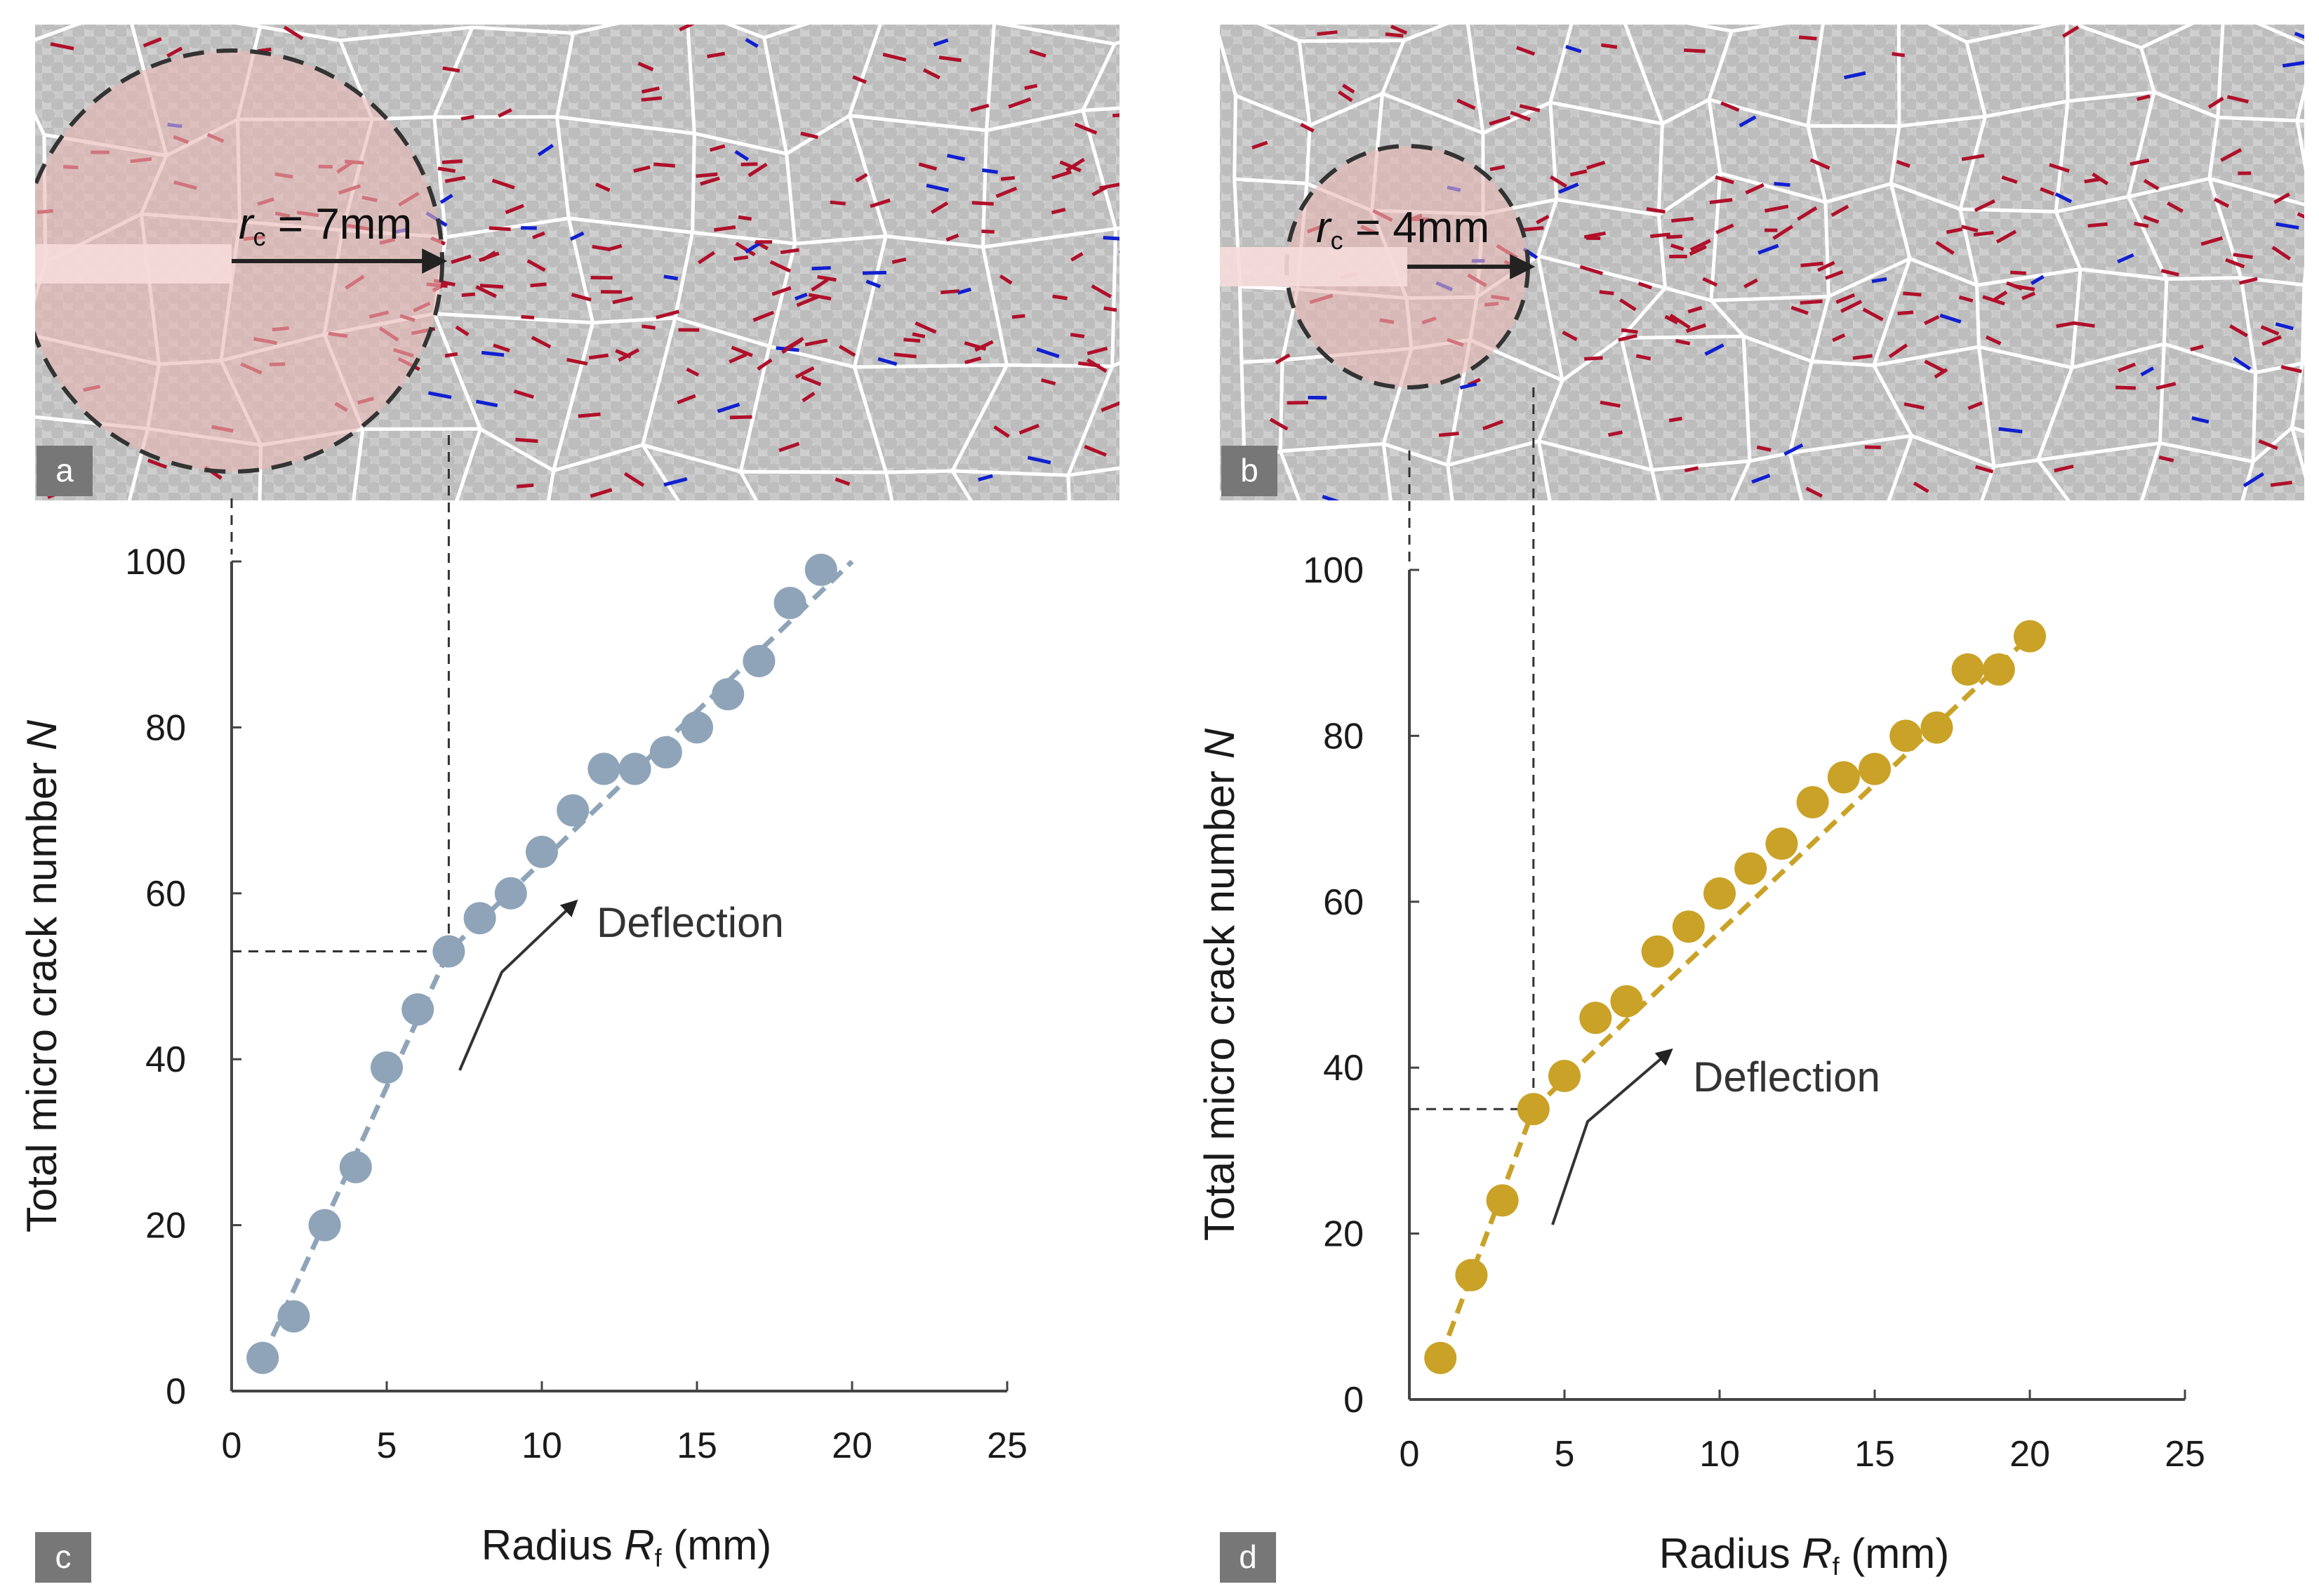 The height and width of the screenshot is (1596, 2319). Describe the element at coordinates (1343, 1068) in the screenshot. I see `y-tick-label-d: 40` at that location.